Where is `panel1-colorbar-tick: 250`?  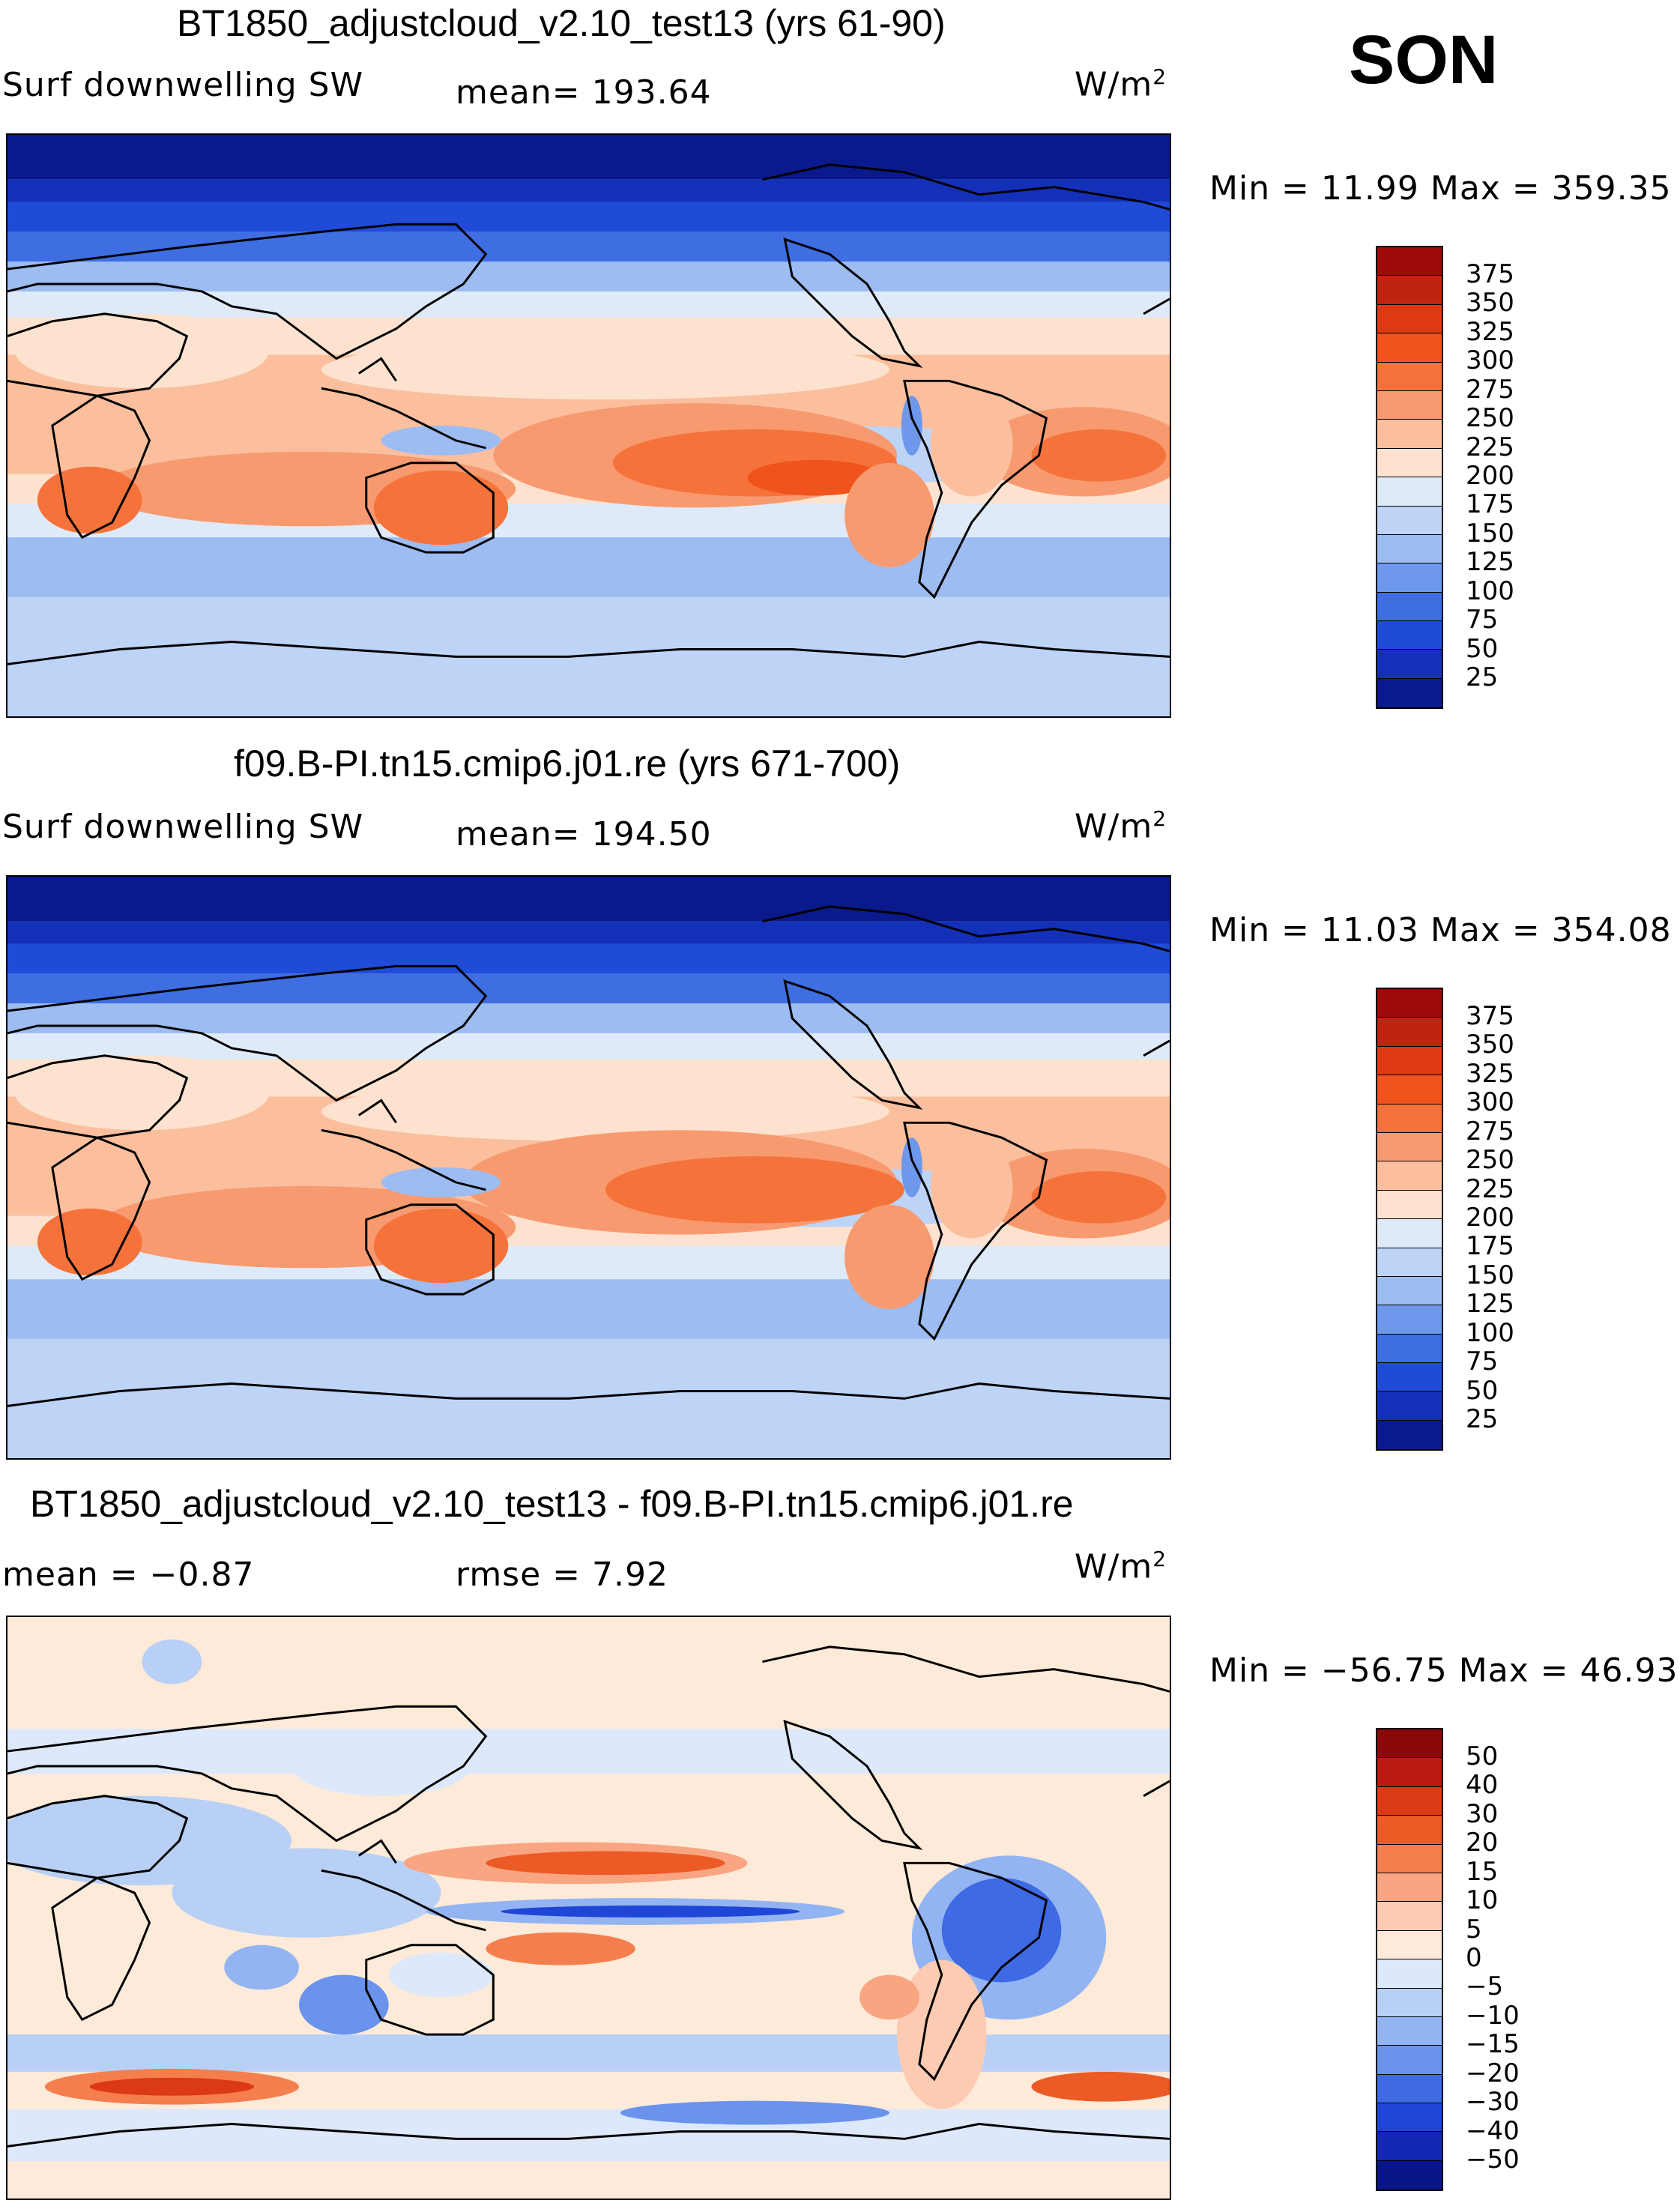 panel1-colorbar-tick: 250 is located at coordinates (1490, 418).